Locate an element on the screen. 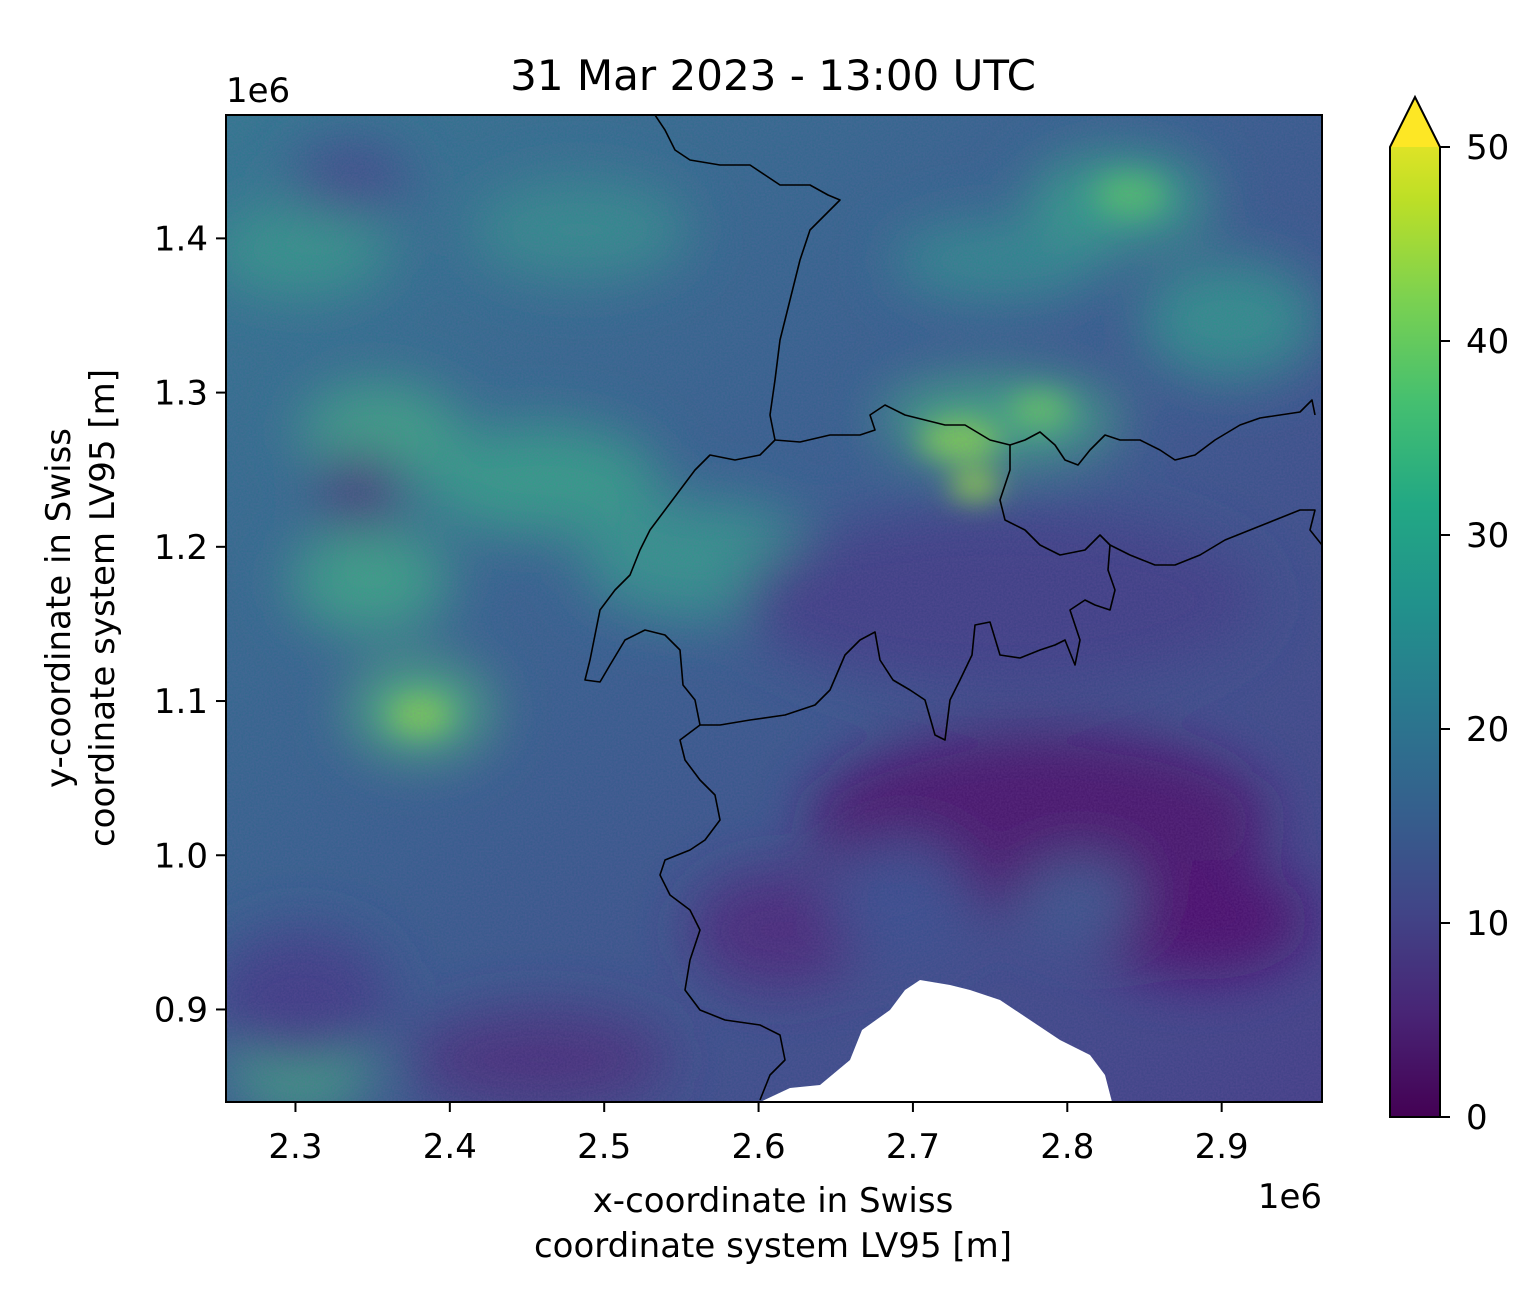  border-austria-italy is located at coordinates (1215, 537).